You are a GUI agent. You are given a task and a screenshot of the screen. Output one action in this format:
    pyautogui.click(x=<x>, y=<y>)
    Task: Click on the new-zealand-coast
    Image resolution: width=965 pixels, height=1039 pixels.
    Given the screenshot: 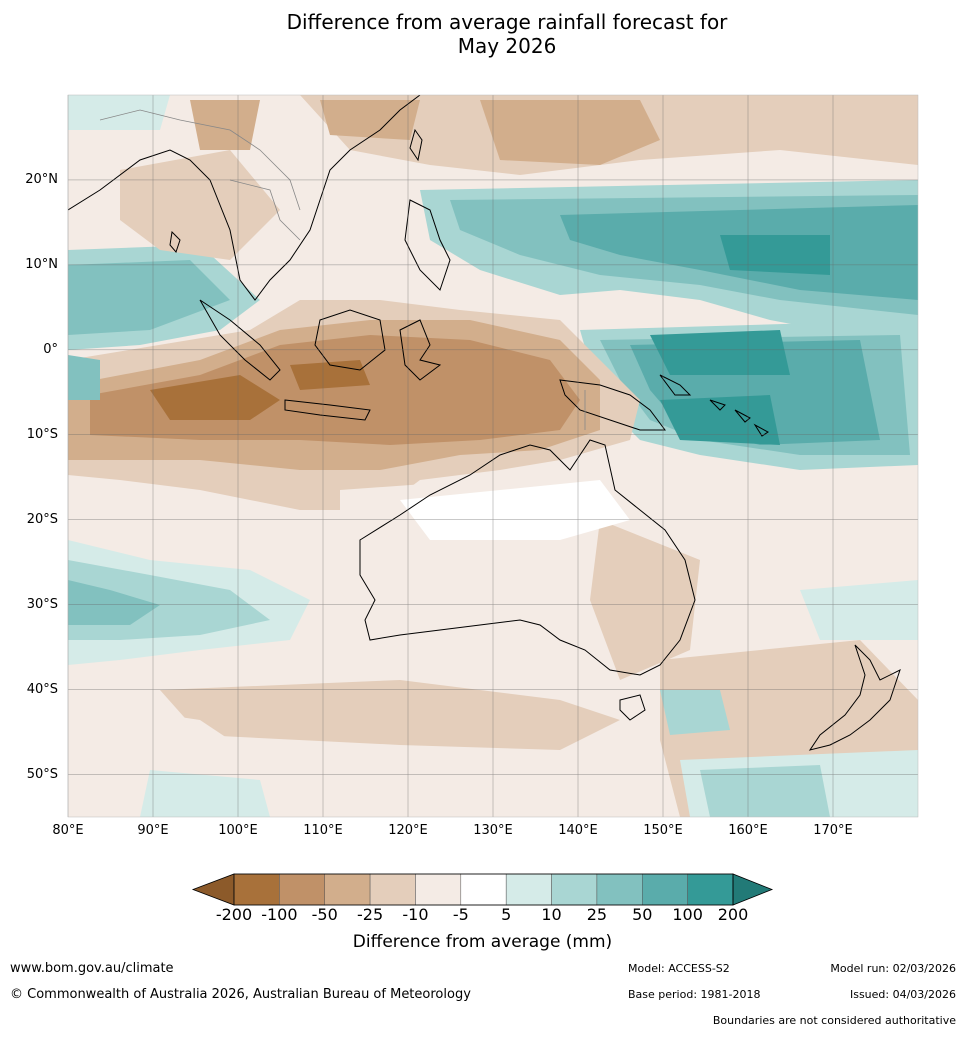 What is the action you would take?
    pyautogui.click(x=854, y=697)
    